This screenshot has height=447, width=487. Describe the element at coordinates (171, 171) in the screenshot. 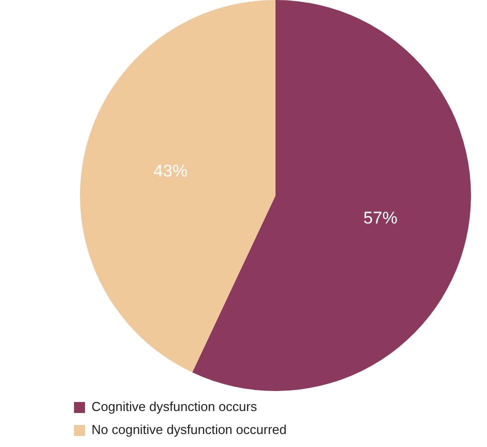

I see `data-label: 43%` at that location.